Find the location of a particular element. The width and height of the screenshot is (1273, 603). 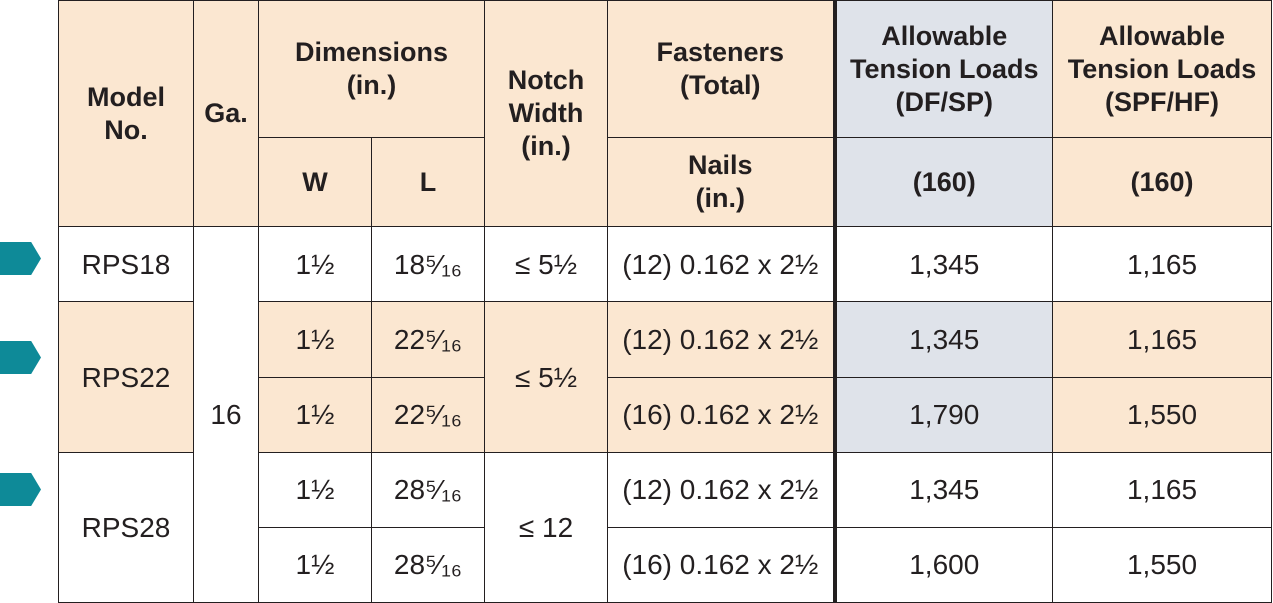

header-spf-160: (160) is located at coordinates (1162, 182).